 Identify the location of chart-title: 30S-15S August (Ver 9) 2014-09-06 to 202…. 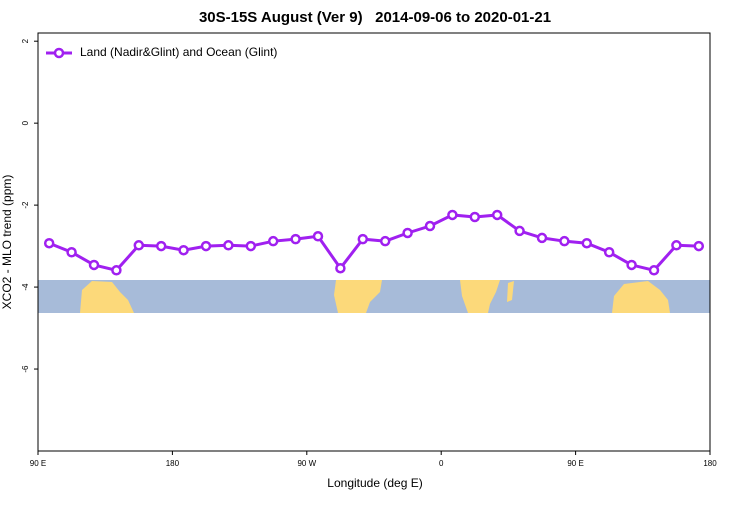
(375, 17).